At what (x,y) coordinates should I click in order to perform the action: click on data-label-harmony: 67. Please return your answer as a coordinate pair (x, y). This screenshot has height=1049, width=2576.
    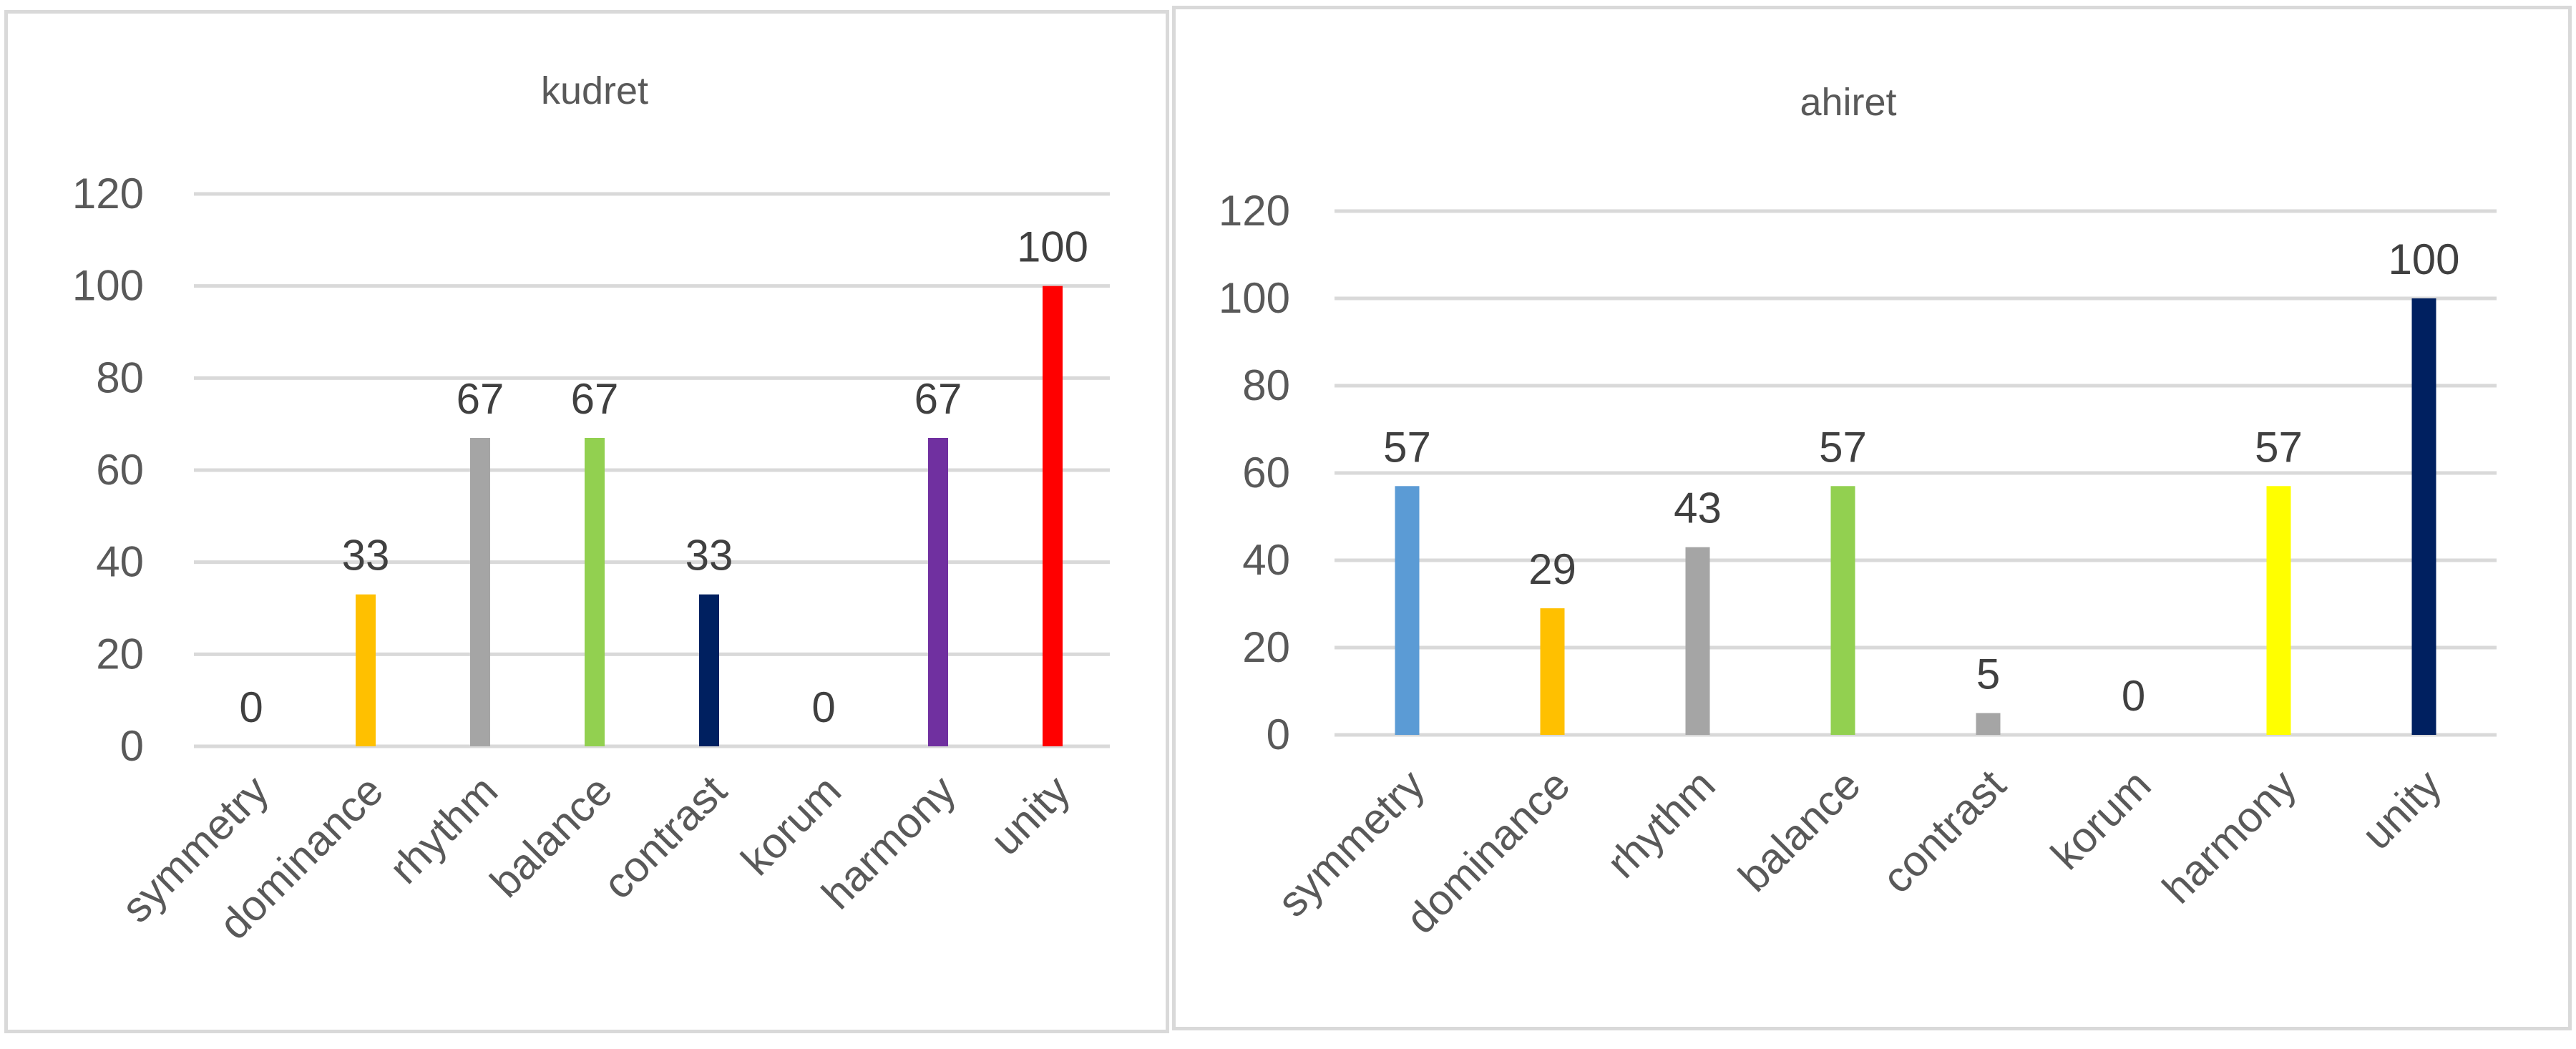
    Looking at the image, I should click on (938, 399).